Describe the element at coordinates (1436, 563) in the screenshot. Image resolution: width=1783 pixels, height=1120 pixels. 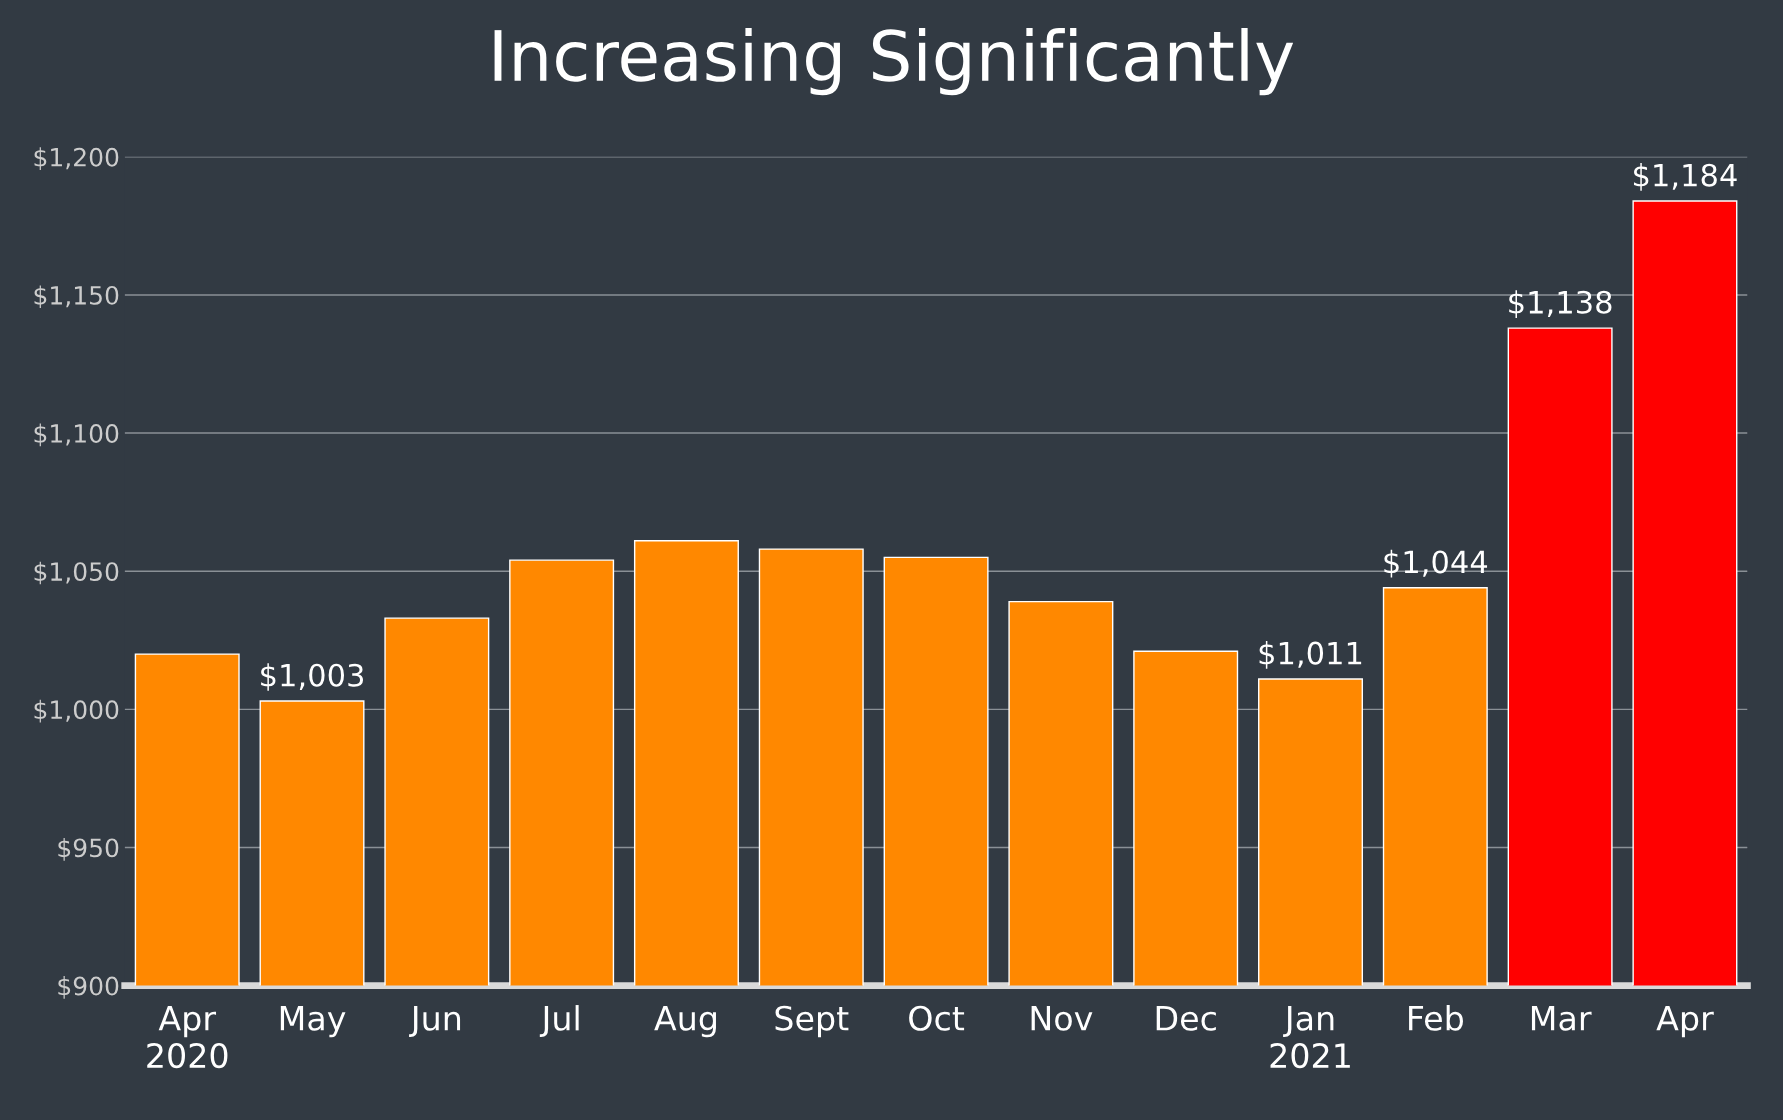
I see `data-label: $1,044` at that location.